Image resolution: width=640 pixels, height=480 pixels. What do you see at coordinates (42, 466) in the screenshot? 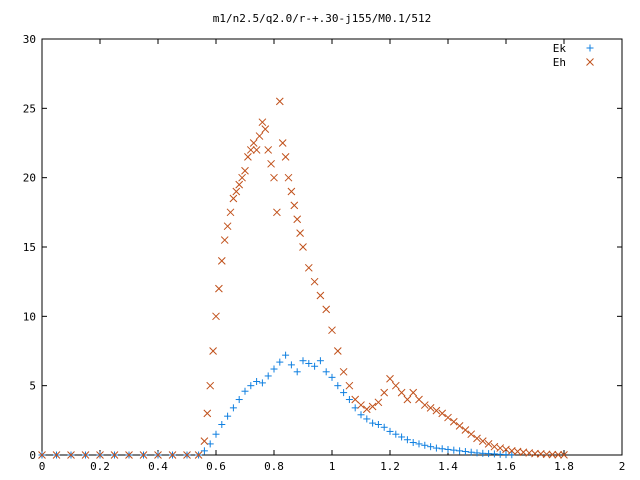
I see `x-tick-label: 0` at bounding box center [42, 466].